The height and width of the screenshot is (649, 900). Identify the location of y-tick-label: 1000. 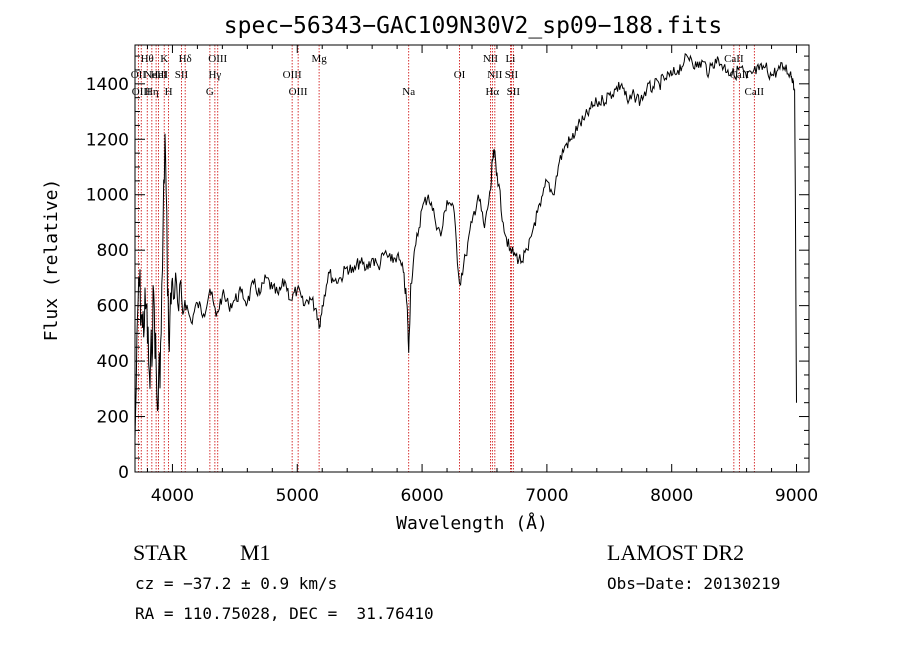
(107, 196).